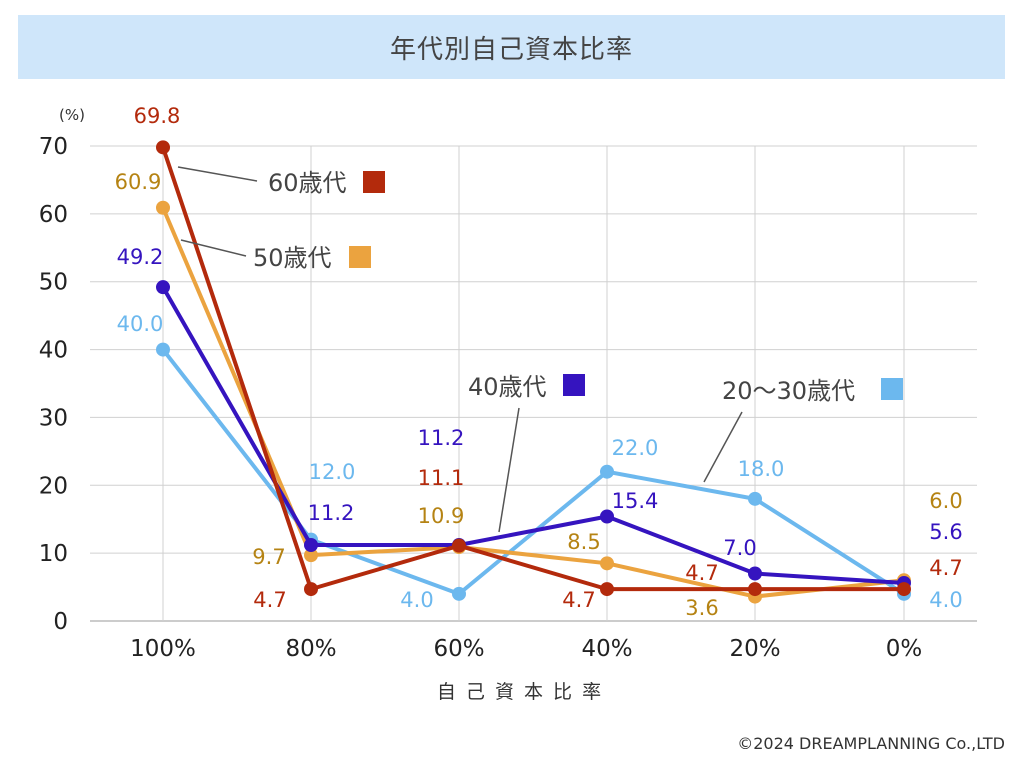 This screenshot has height=768, width=1024. What do you see at coordinates (871, 743) in the screenshot?
I see `copyright: ©2024 DREAMPLANNING Co.,LTD` at bounding box center [871, 743].